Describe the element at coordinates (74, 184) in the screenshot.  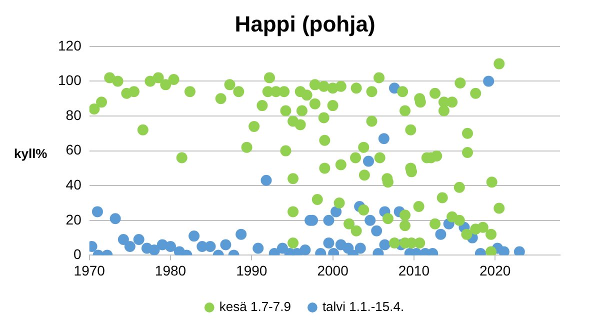
I see `y-tick-label: 40` at that location.